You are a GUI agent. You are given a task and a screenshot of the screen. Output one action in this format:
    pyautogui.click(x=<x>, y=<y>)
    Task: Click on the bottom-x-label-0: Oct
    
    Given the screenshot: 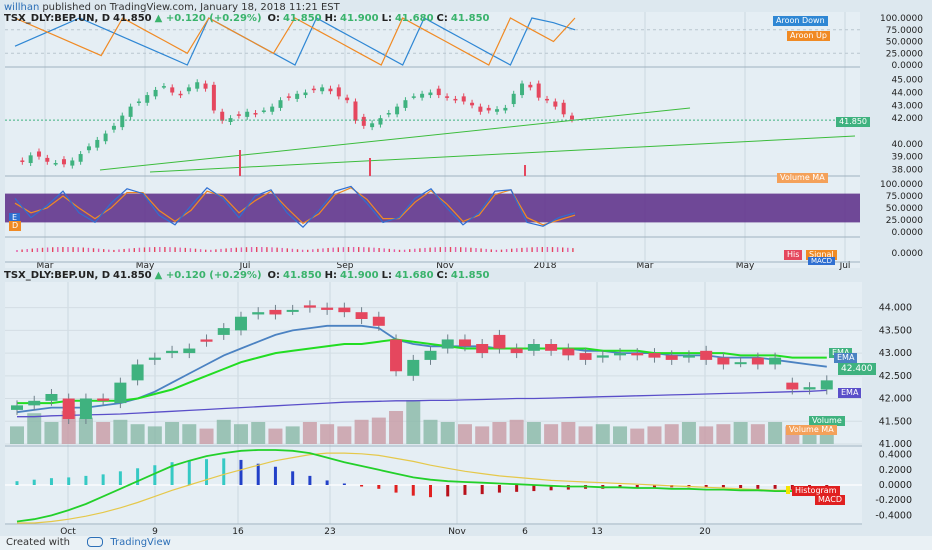 What is the action you would take?
    pyautogui.click(x=68, y=532)
    